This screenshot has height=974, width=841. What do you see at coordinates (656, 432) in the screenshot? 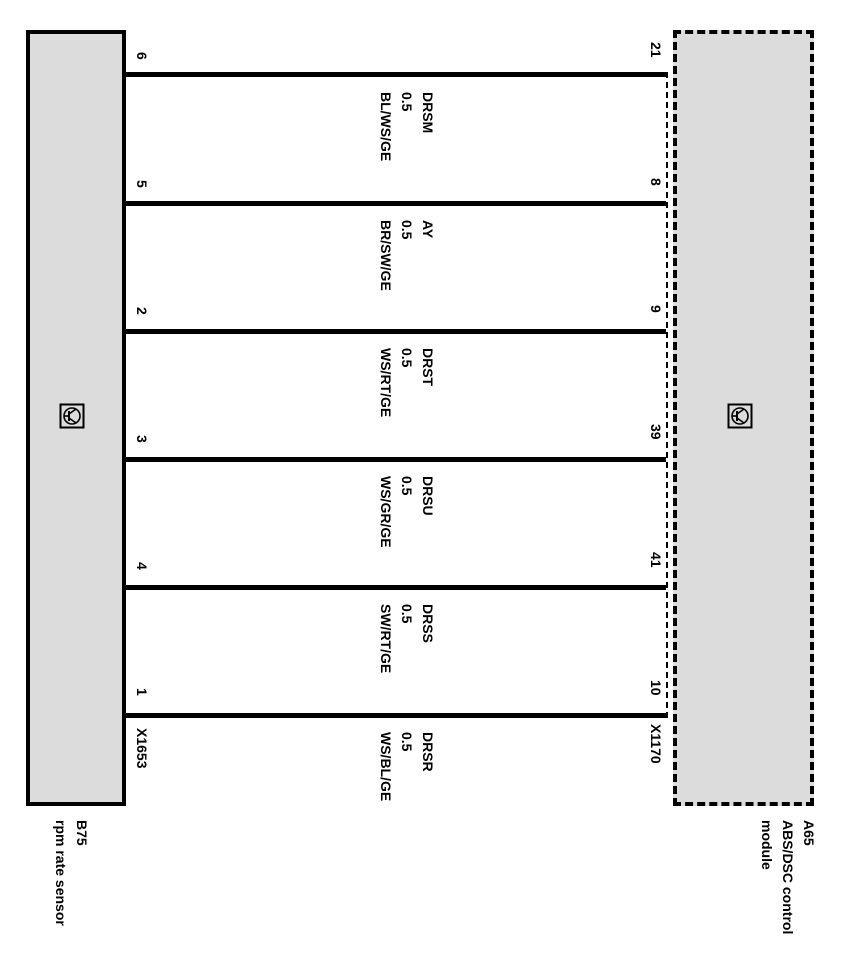
I see `right-pin-label: 39` at bounding box center [656, 432].